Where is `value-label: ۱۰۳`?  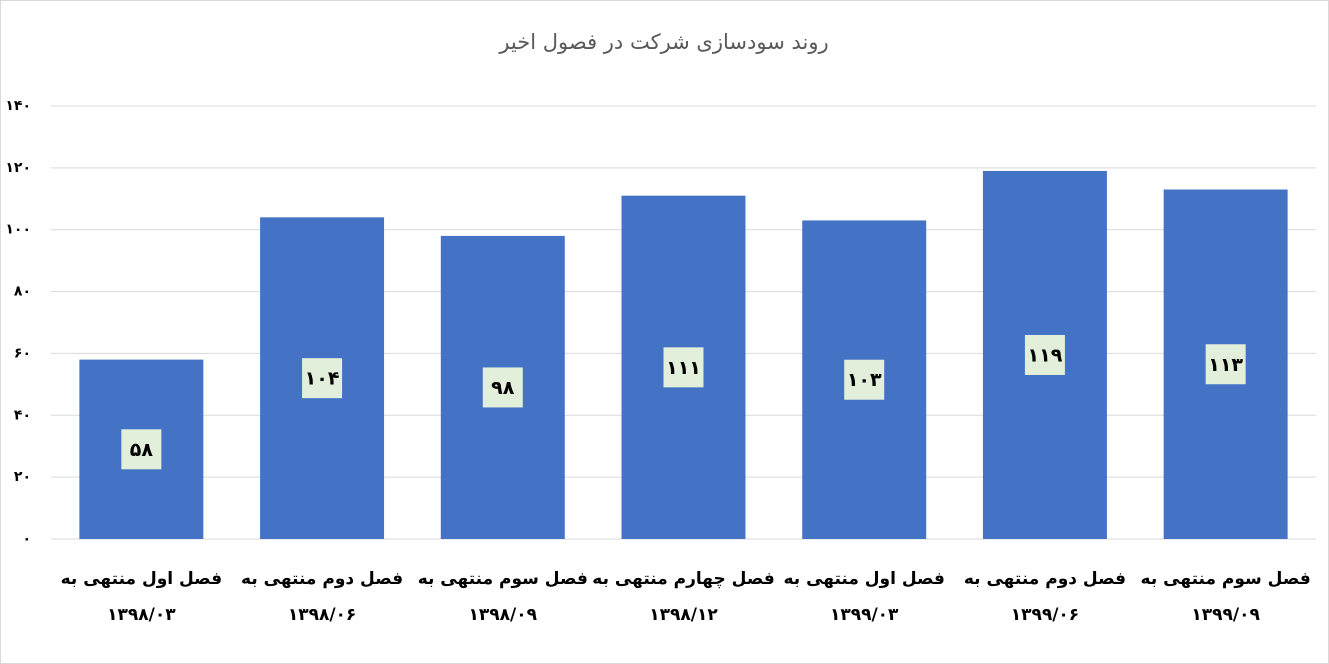 value-label: ۱۰۳ is located at coordinates (864, 380).